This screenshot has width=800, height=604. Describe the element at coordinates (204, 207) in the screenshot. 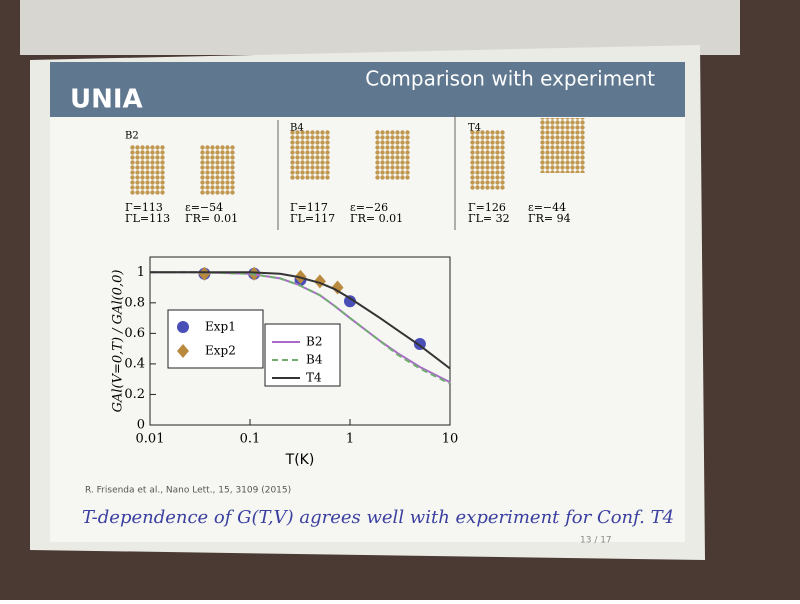

I see `structure-param: ε=−54` at that location.